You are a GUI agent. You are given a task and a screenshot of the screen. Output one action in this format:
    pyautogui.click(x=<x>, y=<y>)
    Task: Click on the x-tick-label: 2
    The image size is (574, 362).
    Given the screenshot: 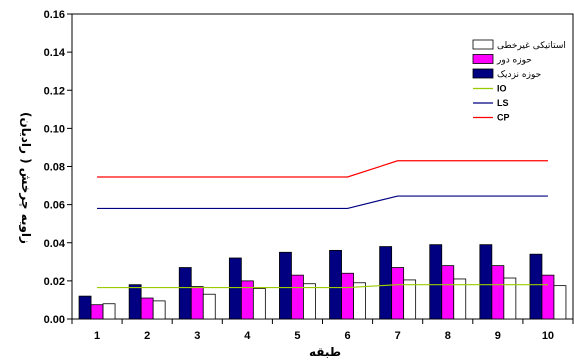 What is the action you would take?
    pyautogui.click(x=147, y=336)
    